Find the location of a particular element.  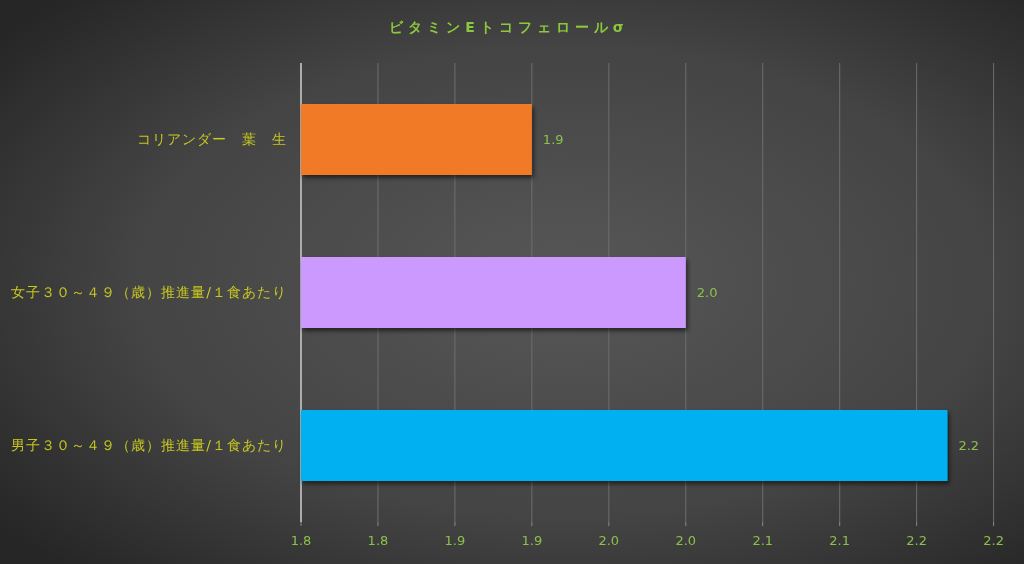

y-tick-label: 女子３０～４９（歳）推進量/１食あたり is located at coordinates (149, 292).